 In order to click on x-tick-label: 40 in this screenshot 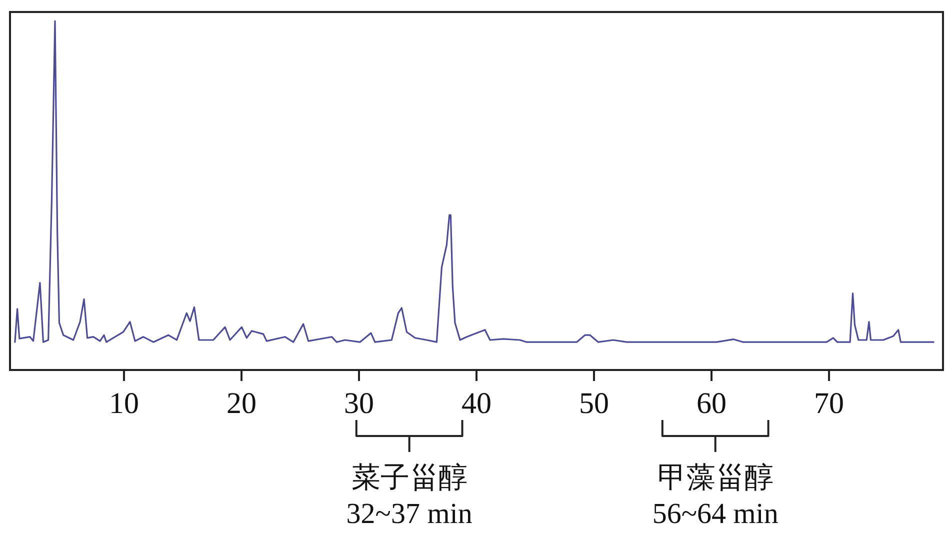, I will do `click(477, 403)`.